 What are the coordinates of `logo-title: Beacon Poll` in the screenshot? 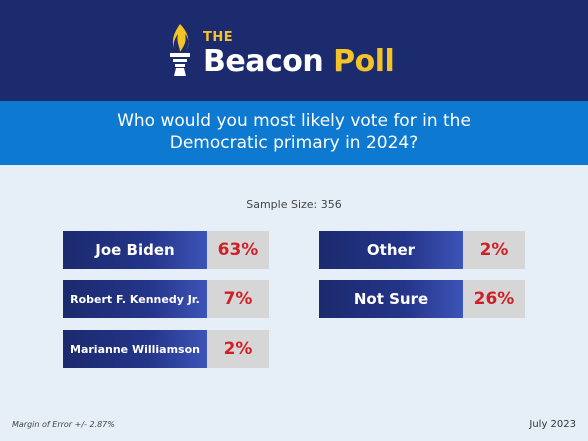 It's located at (299, 61).